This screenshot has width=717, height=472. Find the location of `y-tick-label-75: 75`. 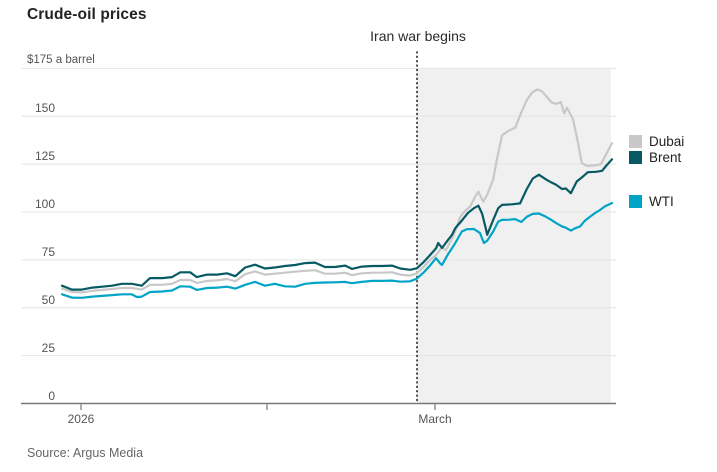

y-tick-label-75: 75 is located at coordinates (48, 251).